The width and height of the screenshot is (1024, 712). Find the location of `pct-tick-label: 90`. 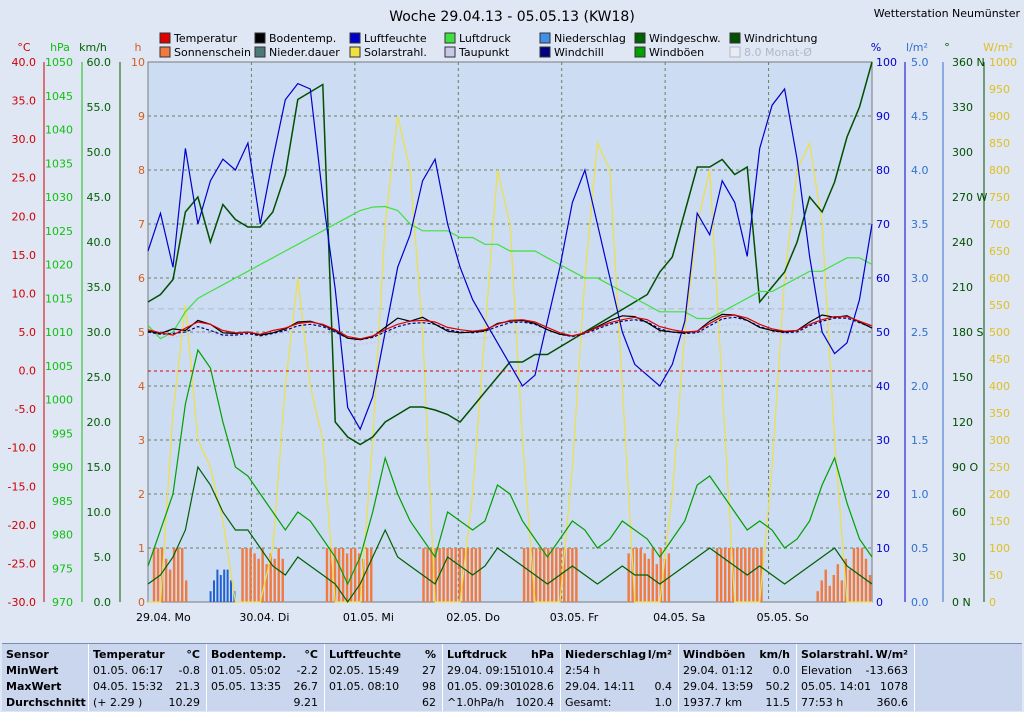

pct-tick-label: 90 is located at coordinates (883, 116).